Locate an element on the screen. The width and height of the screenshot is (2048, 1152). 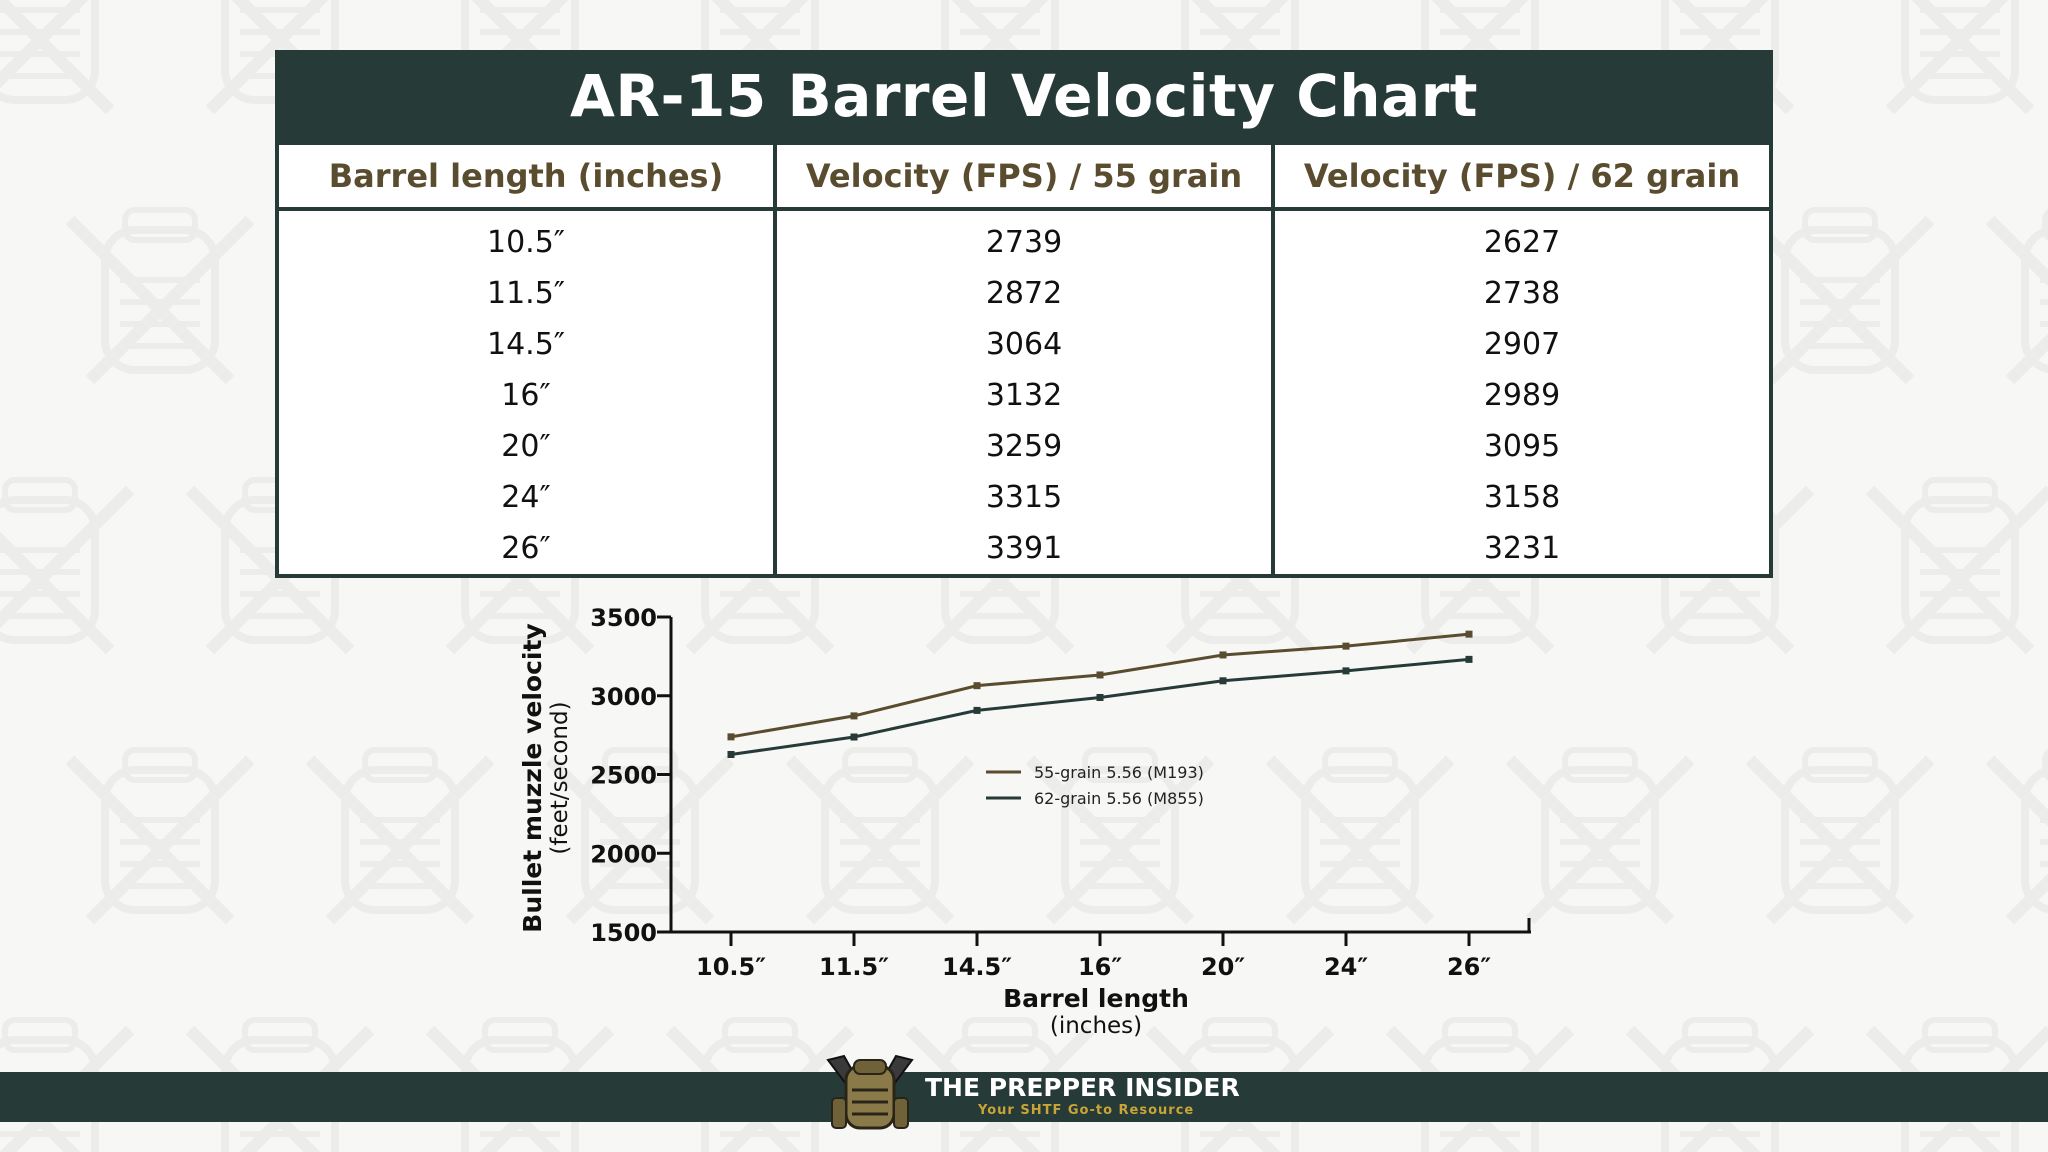
x-tick-label: 26″ is located at coordinates (1469, 967).